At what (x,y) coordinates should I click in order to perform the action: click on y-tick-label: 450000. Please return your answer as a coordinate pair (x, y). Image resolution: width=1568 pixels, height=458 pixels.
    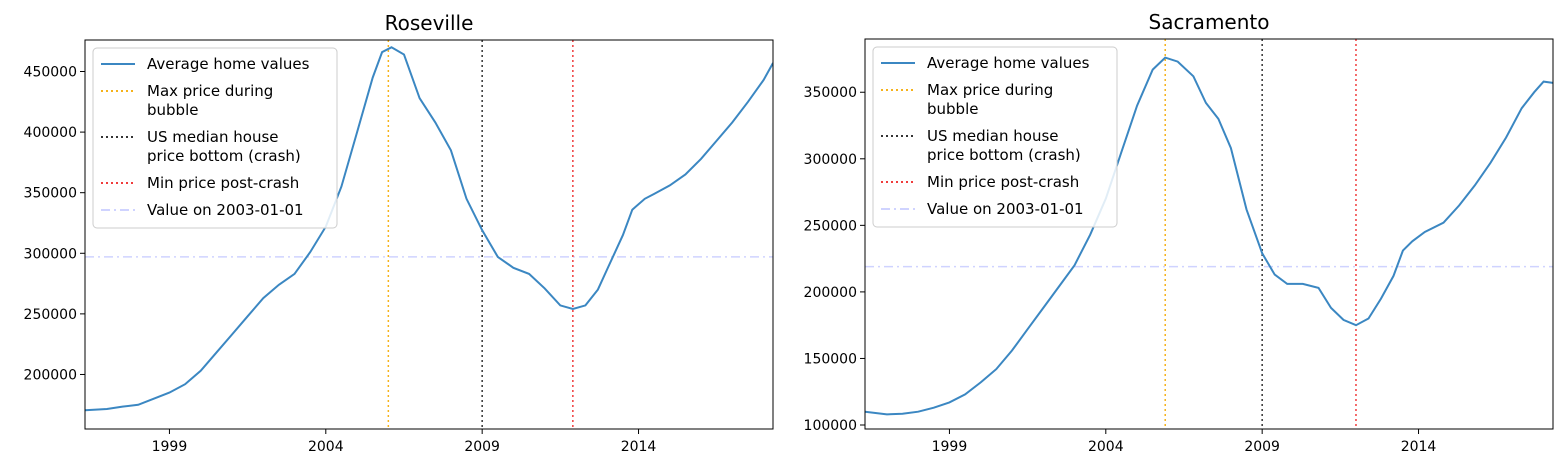
    Looking at the image, I should click on (50, 73).